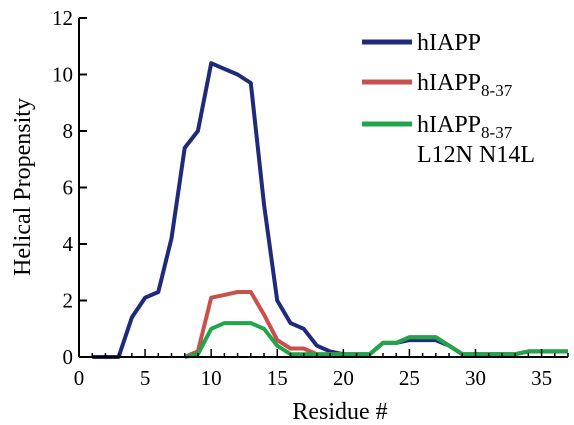 The image size is (574, 425). I want to click on x-tick-label: 25, so click(409, 378).